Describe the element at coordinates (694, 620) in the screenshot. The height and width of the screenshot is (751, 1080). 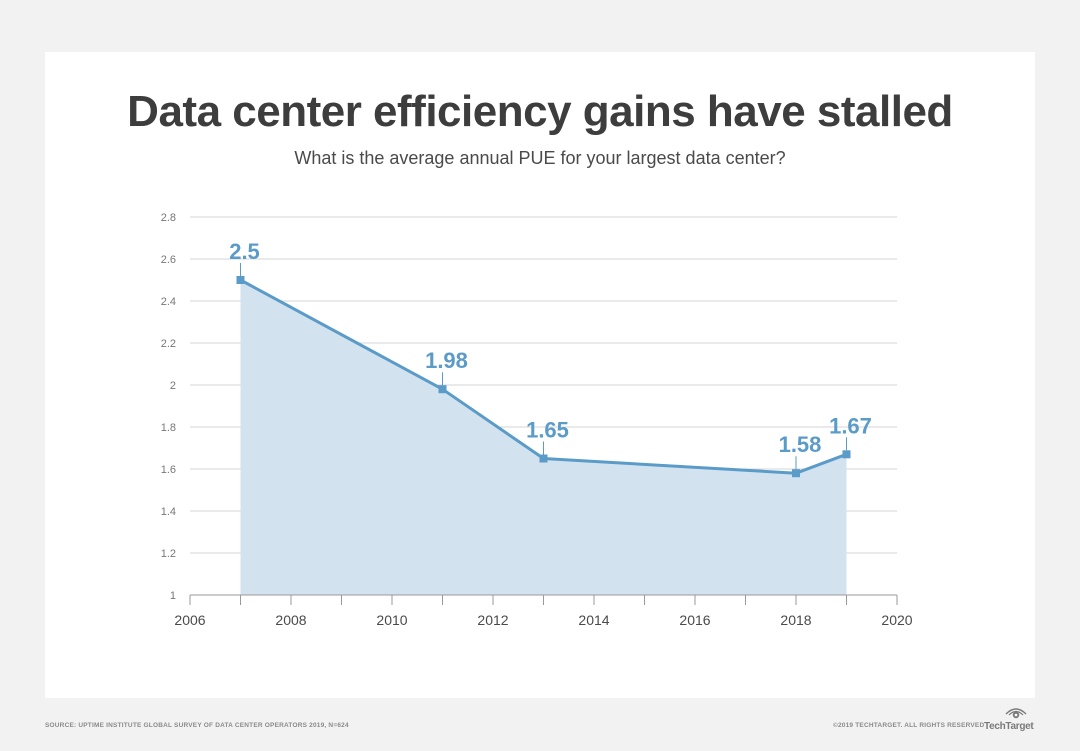
I see `x-tick-label: 2016` at that location.